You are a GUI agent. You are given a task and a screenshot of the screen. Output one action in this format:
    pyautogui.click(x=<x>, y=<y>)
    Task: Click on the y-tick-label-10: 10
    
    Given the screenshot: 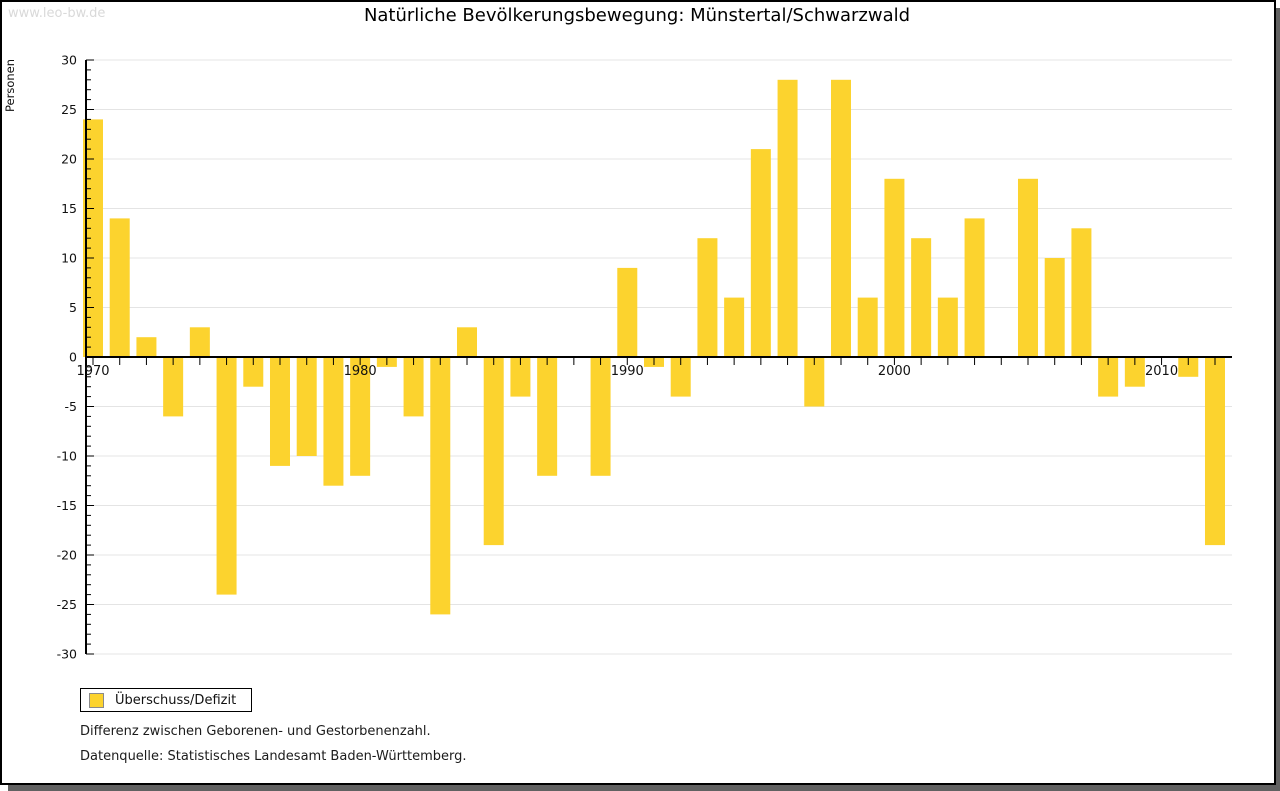 What is the action you would take?
    pyautogui.click(x=69, y=258)
    